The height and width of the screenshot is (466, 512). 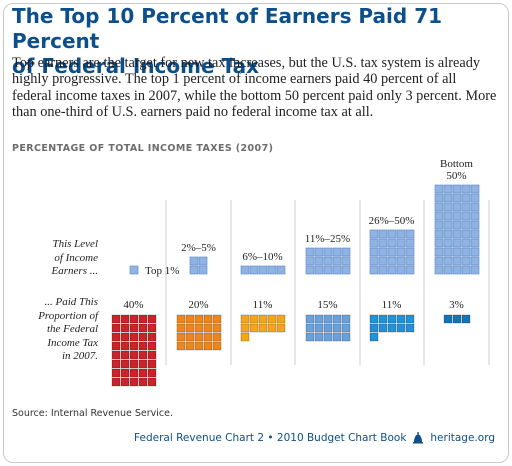 I want to click on value-label: 15%, so click(x=327, y=305).